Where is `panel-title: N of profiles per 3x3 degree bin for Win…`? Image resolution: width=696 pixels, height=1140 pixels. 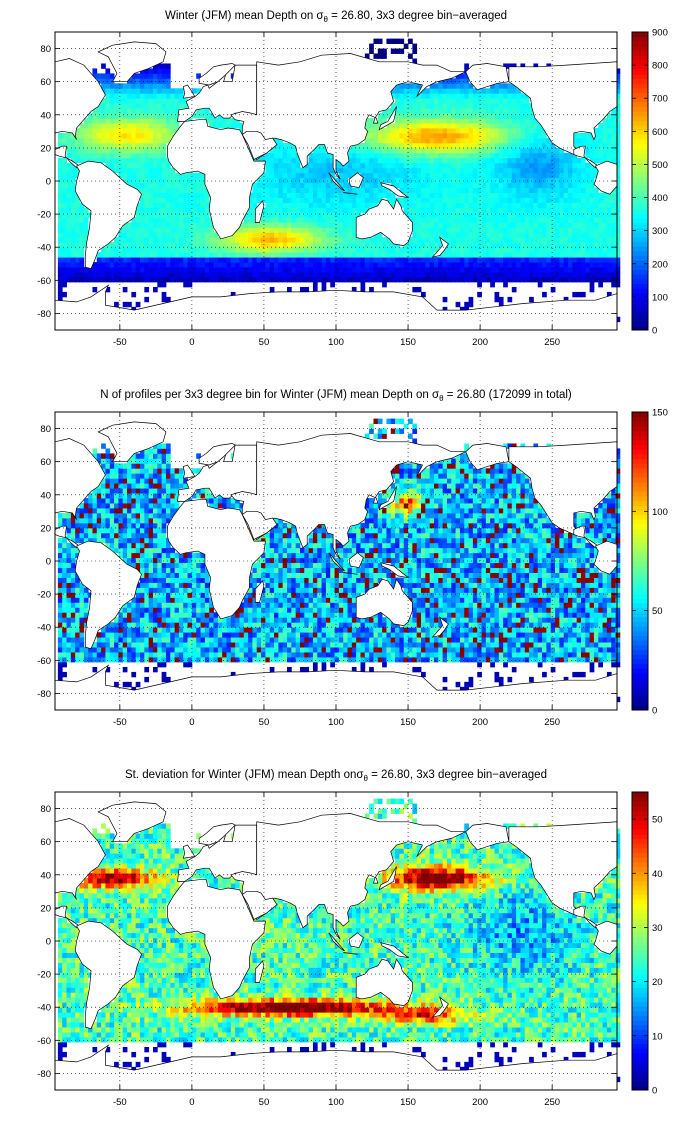
panel-title: N of profiles per 3x3 degree bin for Win… is located at coordinates (336, 396).